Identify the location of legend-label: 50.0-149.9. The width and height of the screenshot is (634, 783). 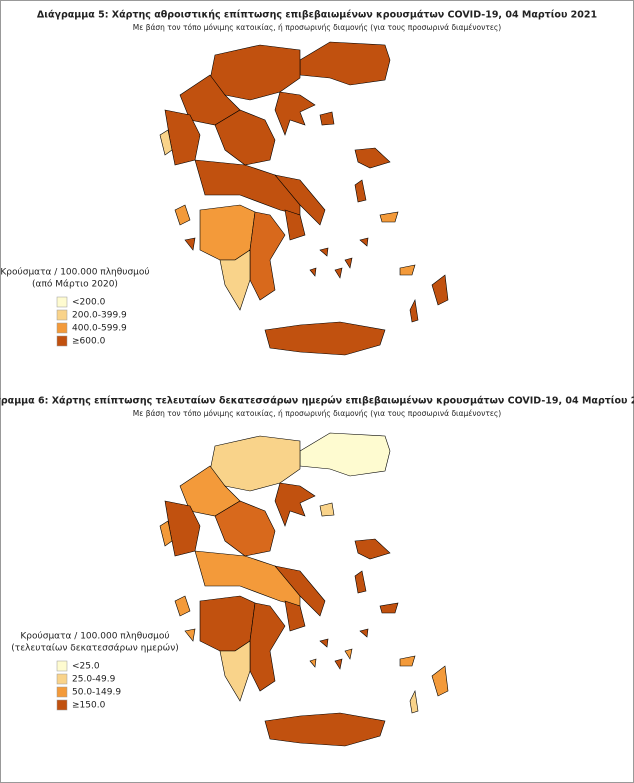
(96, 693).